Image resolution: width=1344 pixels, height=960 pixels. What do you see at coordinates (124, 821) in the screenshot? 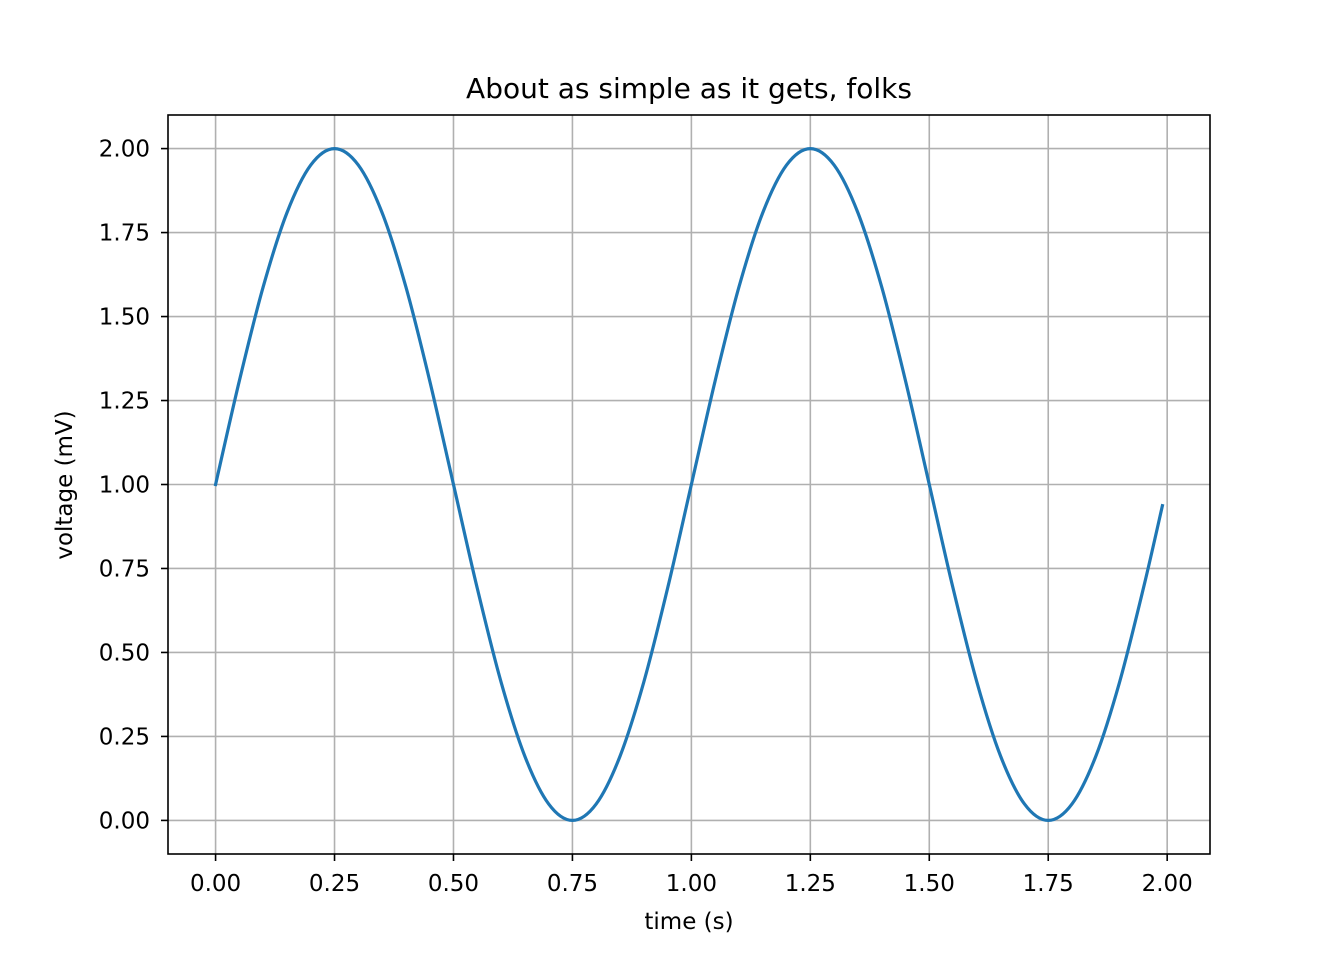
I see `y-tick-label: 0.00` at bounding box center [124, 821].